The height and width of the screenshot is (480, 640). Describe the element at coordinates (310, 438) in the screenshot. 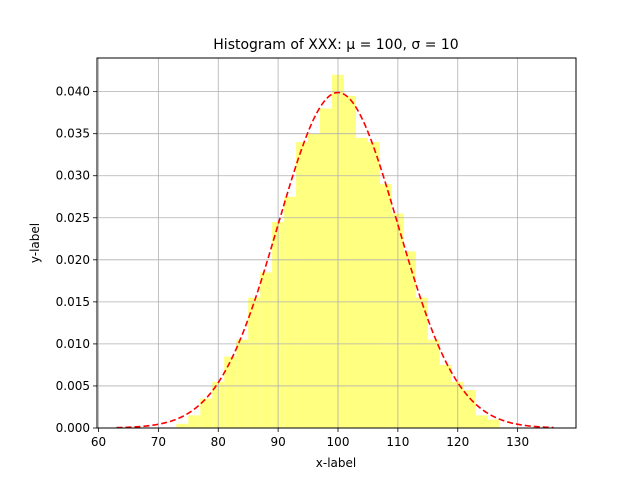

I see `x-axis: 60 70 80 90 100 110 120 130` at that location.